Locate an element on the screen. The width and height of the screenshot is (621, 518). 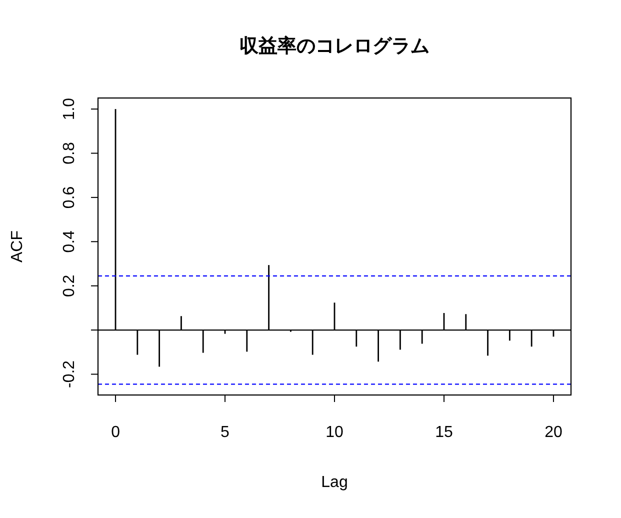
y-tick-label: 0.4 is located at coordinates (69, 241).